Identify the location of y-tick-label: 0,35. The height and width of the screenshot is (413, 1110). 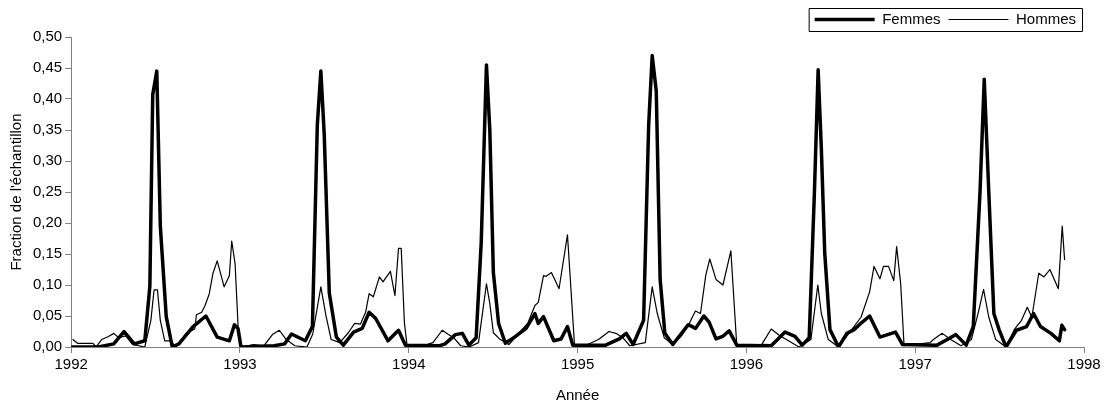
(47, 129).